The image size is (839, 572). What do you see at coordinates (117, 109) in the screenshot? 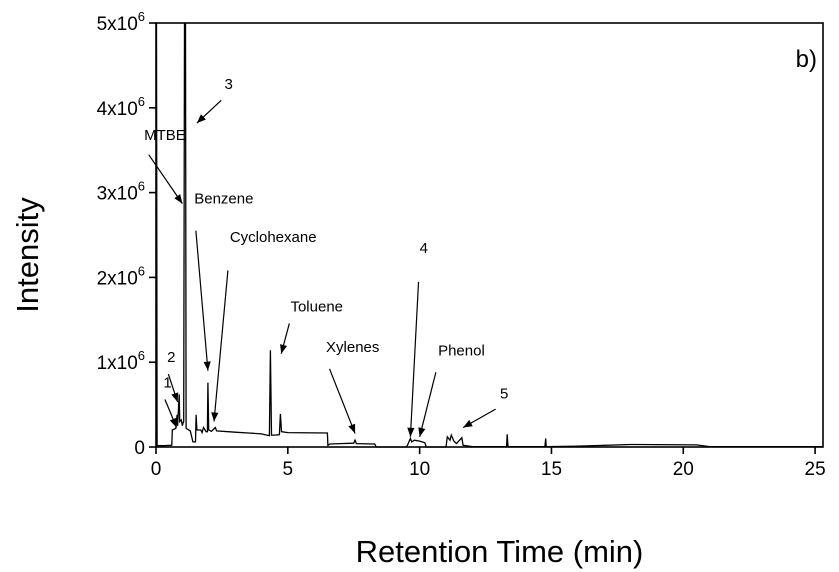
I see `y-tick-label-base: 4x10` at bounding box center [117, 109].